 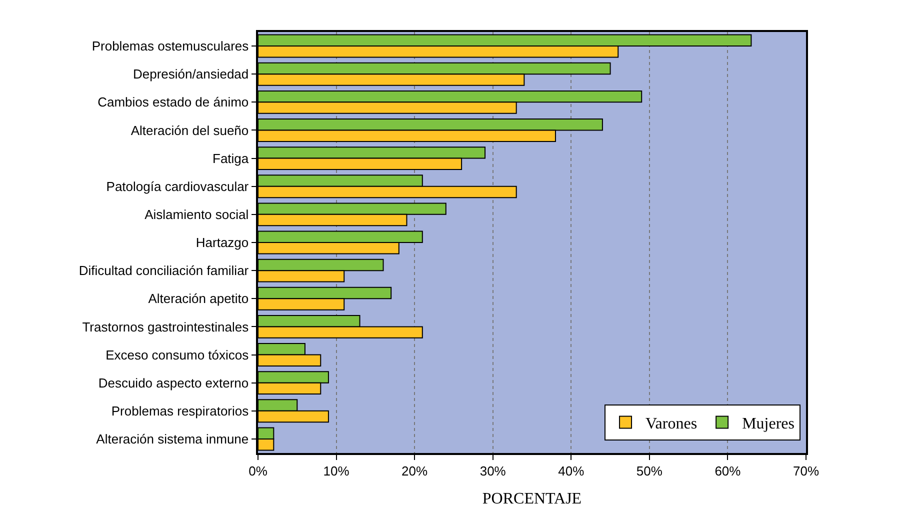 What do you see at coordinates (180, 410) in the screenshot?
I see `y-tick-label: Problemas respiratorios` at bounding box center [180, 410].